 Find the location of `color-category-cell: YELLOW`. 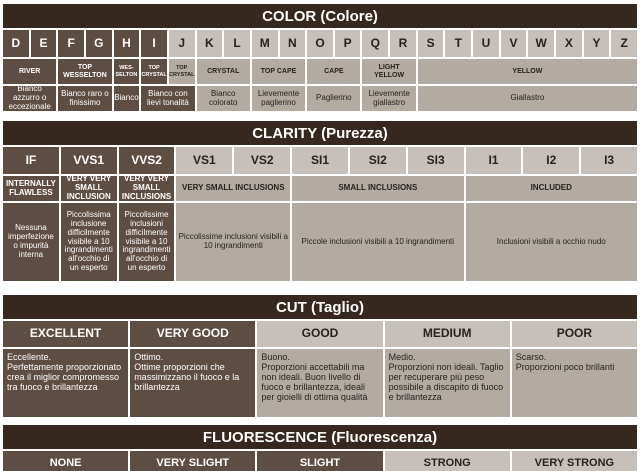

color-category-cell: YELLOW is located at coordinates (527, 71).